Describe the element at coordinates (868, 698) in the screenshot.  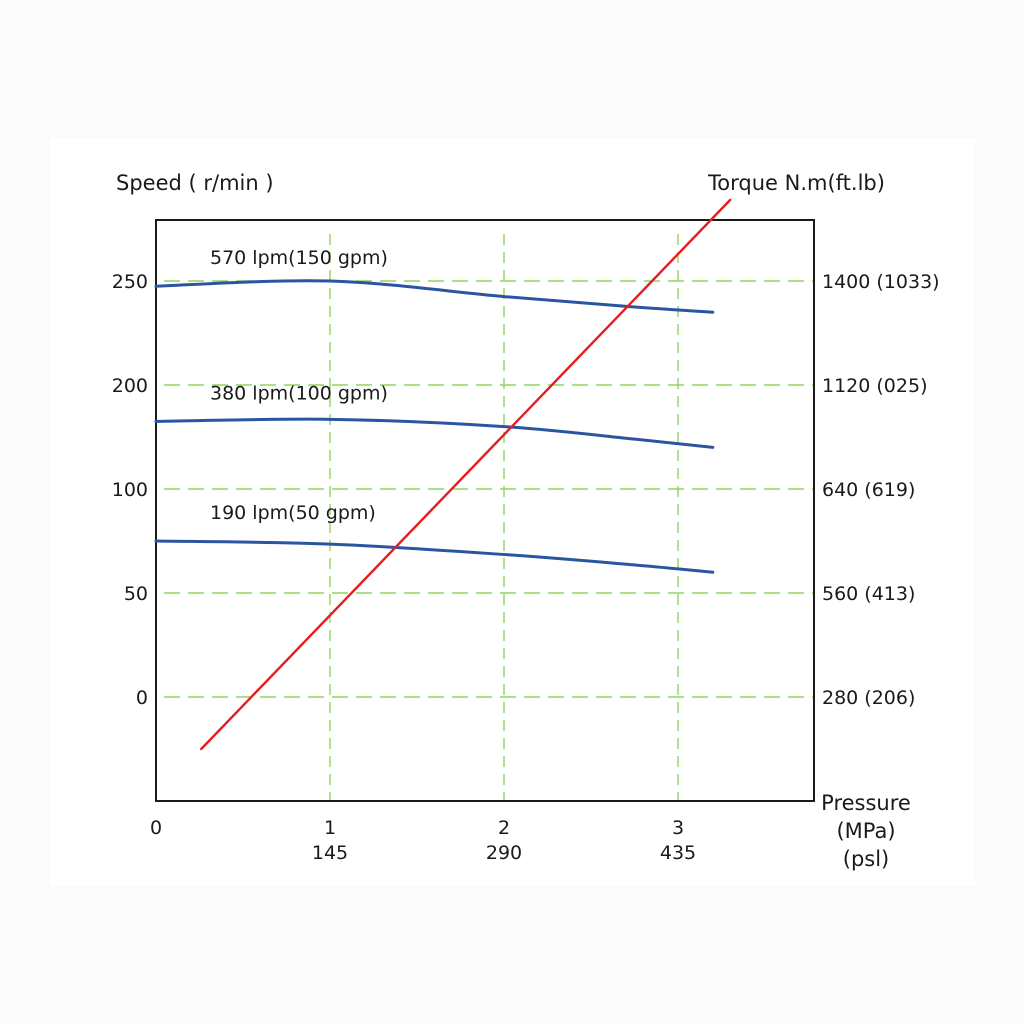
I see `right-tick-label: 280 (206)` at that location.